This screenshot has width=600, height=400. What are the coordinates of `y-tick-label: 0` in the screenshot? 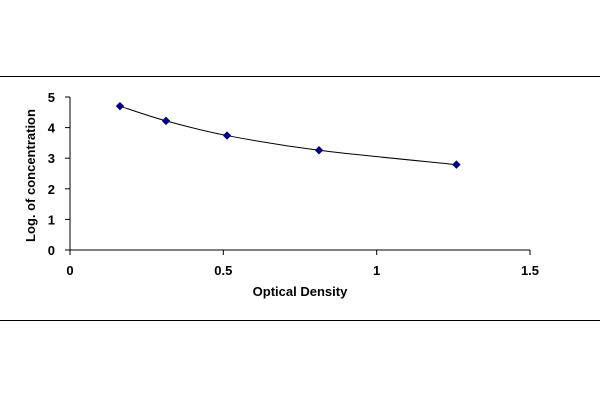 It's located at (51, 250).